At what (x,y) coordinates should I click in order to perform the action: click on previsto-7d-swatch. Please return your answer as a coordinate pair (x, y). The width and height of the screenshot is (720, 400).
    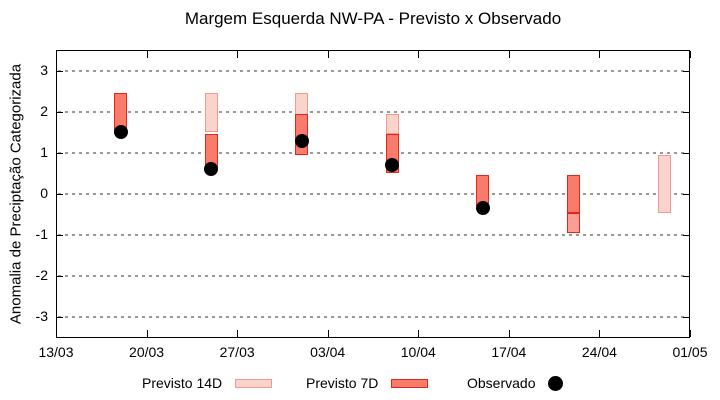
    Looking at the image, I should click on (410, 383).